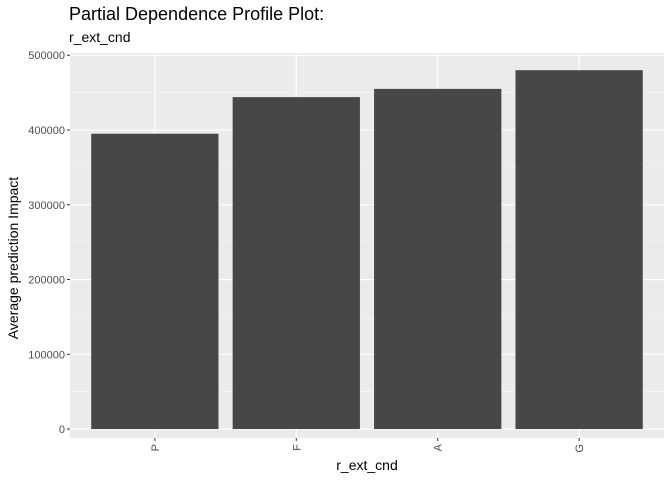  Describe the element at coordinates (156, 447) in the screenshot. I see `x-tick-label: P` at that location.